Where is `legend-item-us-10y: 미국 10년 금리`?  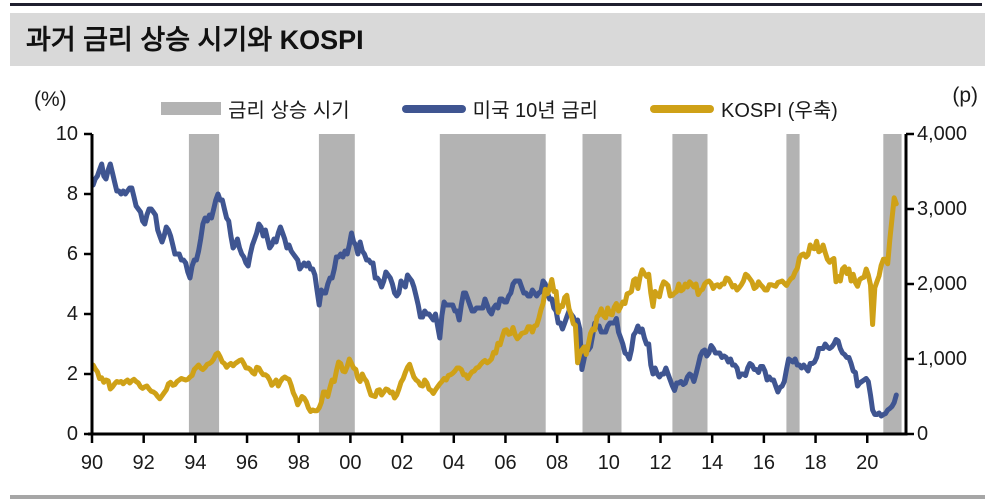 legend-item-us-10y: 미국 10년 금리 is located at coordinates (500, 108).